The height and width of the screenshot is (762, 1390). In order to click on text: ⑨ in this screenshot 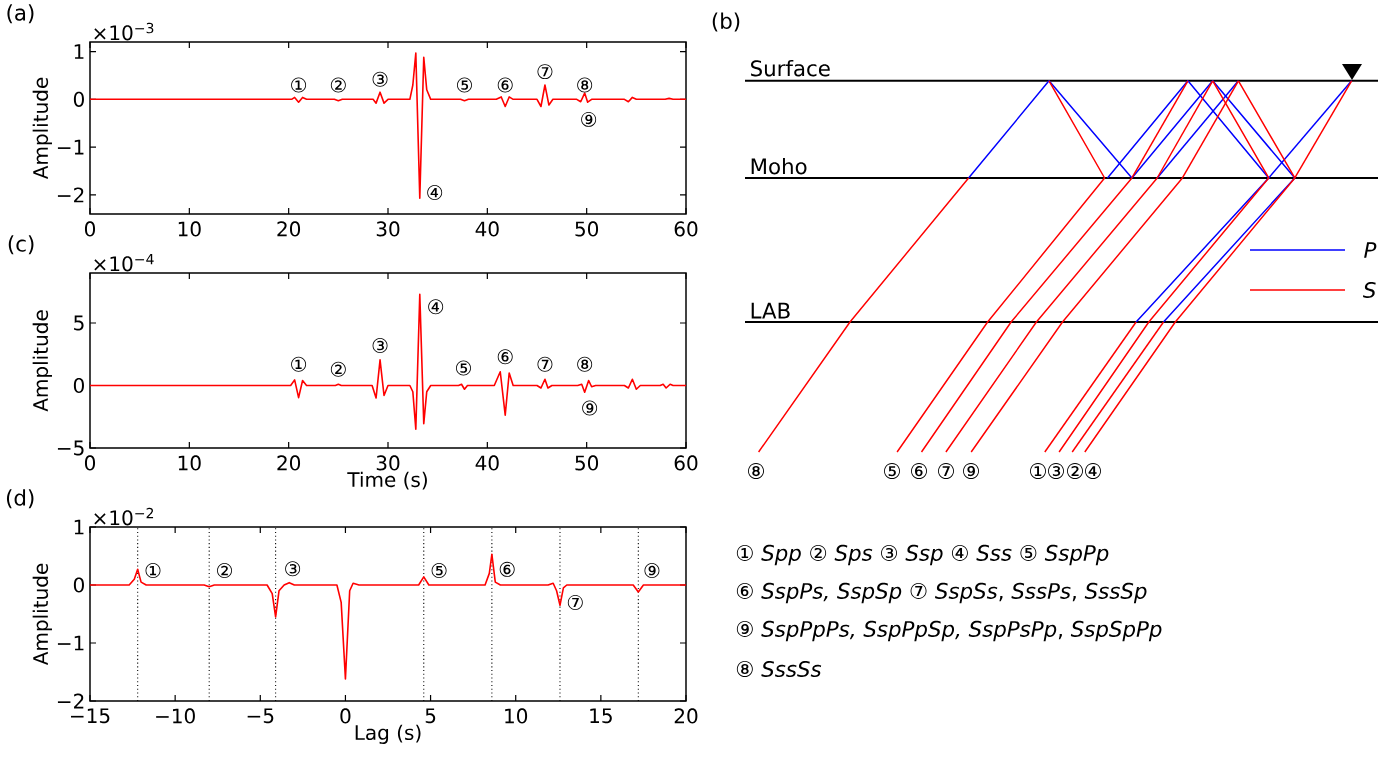, I will do `click(971, 471)`.